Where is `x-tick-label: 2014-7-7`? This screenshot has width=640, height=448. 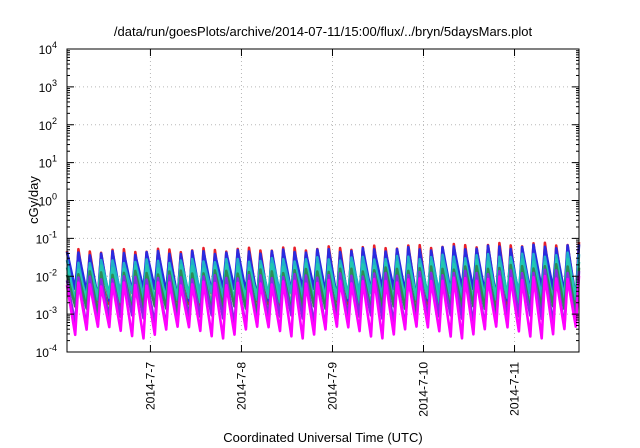 x-tick-label: 2014-7-7 is located at coordinates (150, 386).